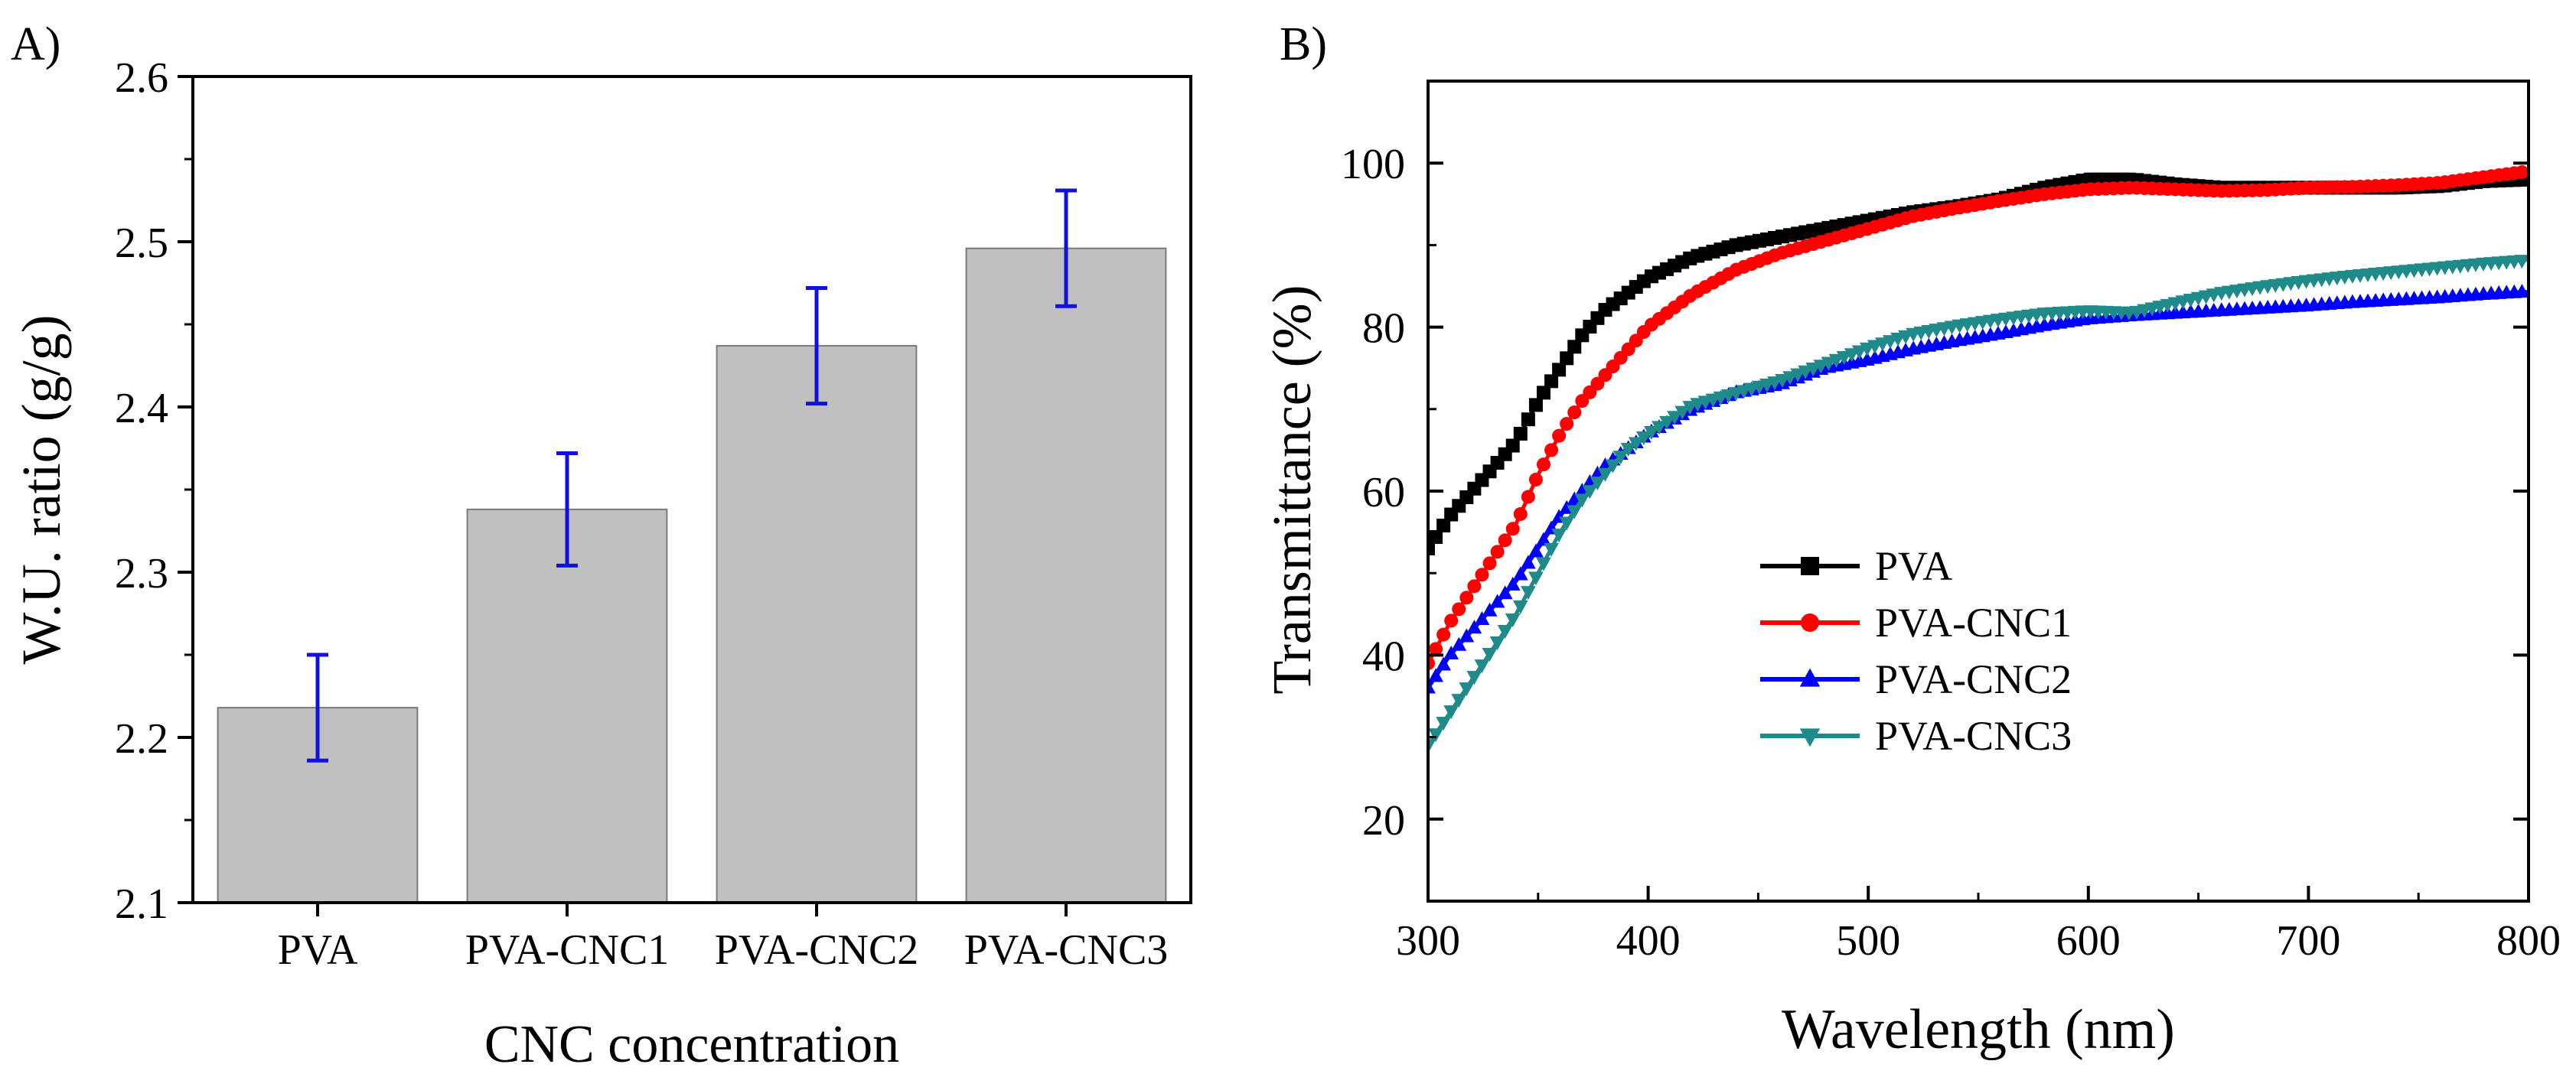 This screenshot has width=2576, height=1074. Describe the element at coordinates (1291, 489) in the screenshot. I see `panel-b-y-axis-label: Transmittance (%)` at that location.